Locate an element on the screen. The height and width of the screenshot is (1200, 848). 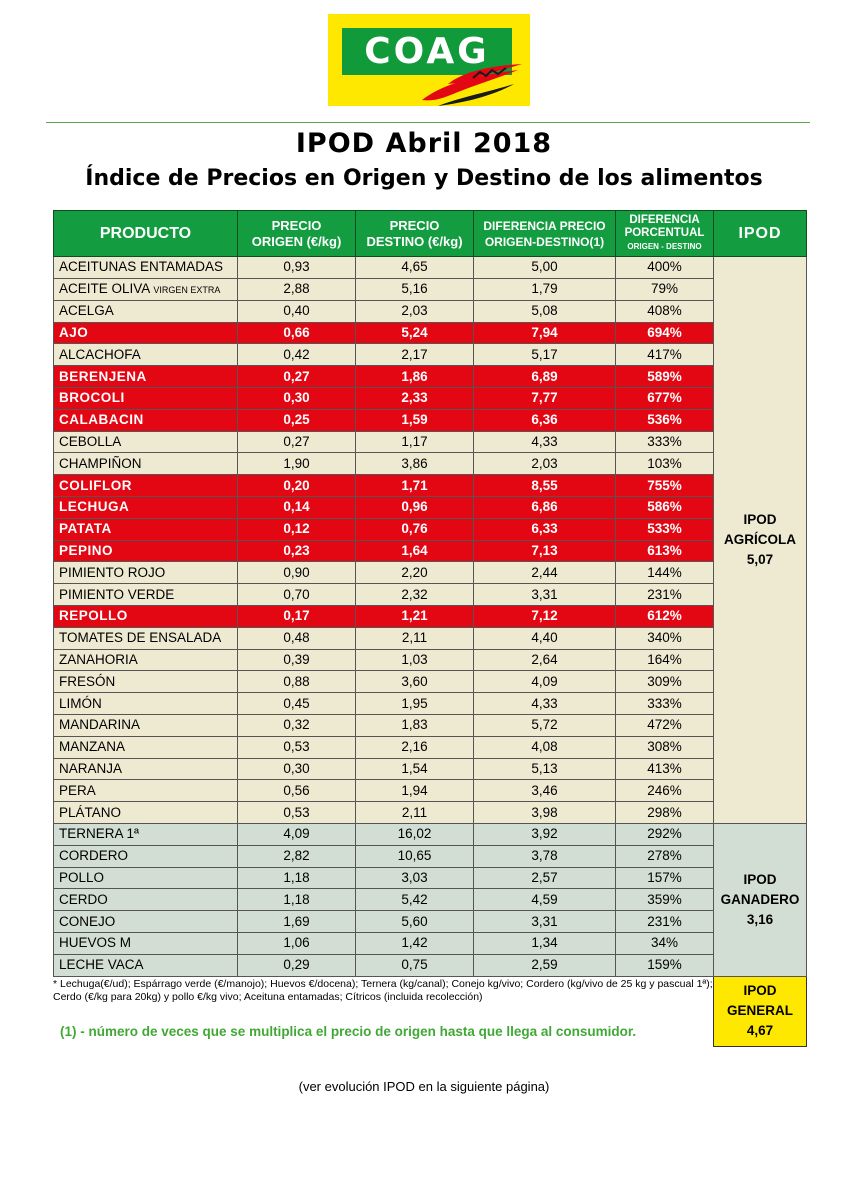
cell-producto: LIMÓN is located at coordinates (145, 703).